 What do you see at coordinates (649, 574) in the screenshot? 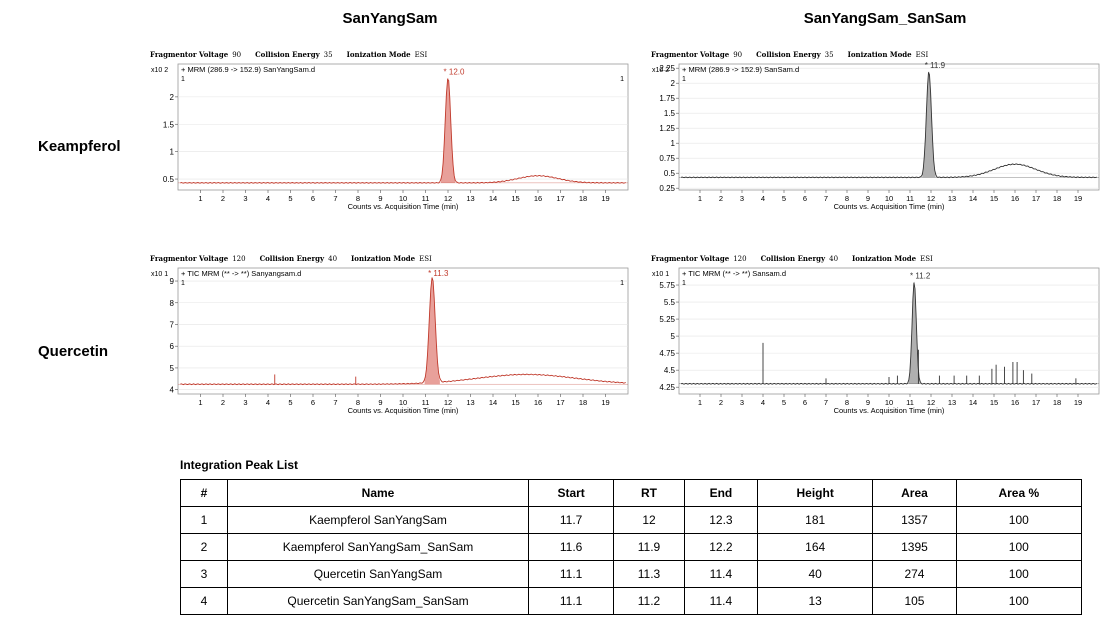
I see `table-cell: 11.3` at bounding box center [649, 574].